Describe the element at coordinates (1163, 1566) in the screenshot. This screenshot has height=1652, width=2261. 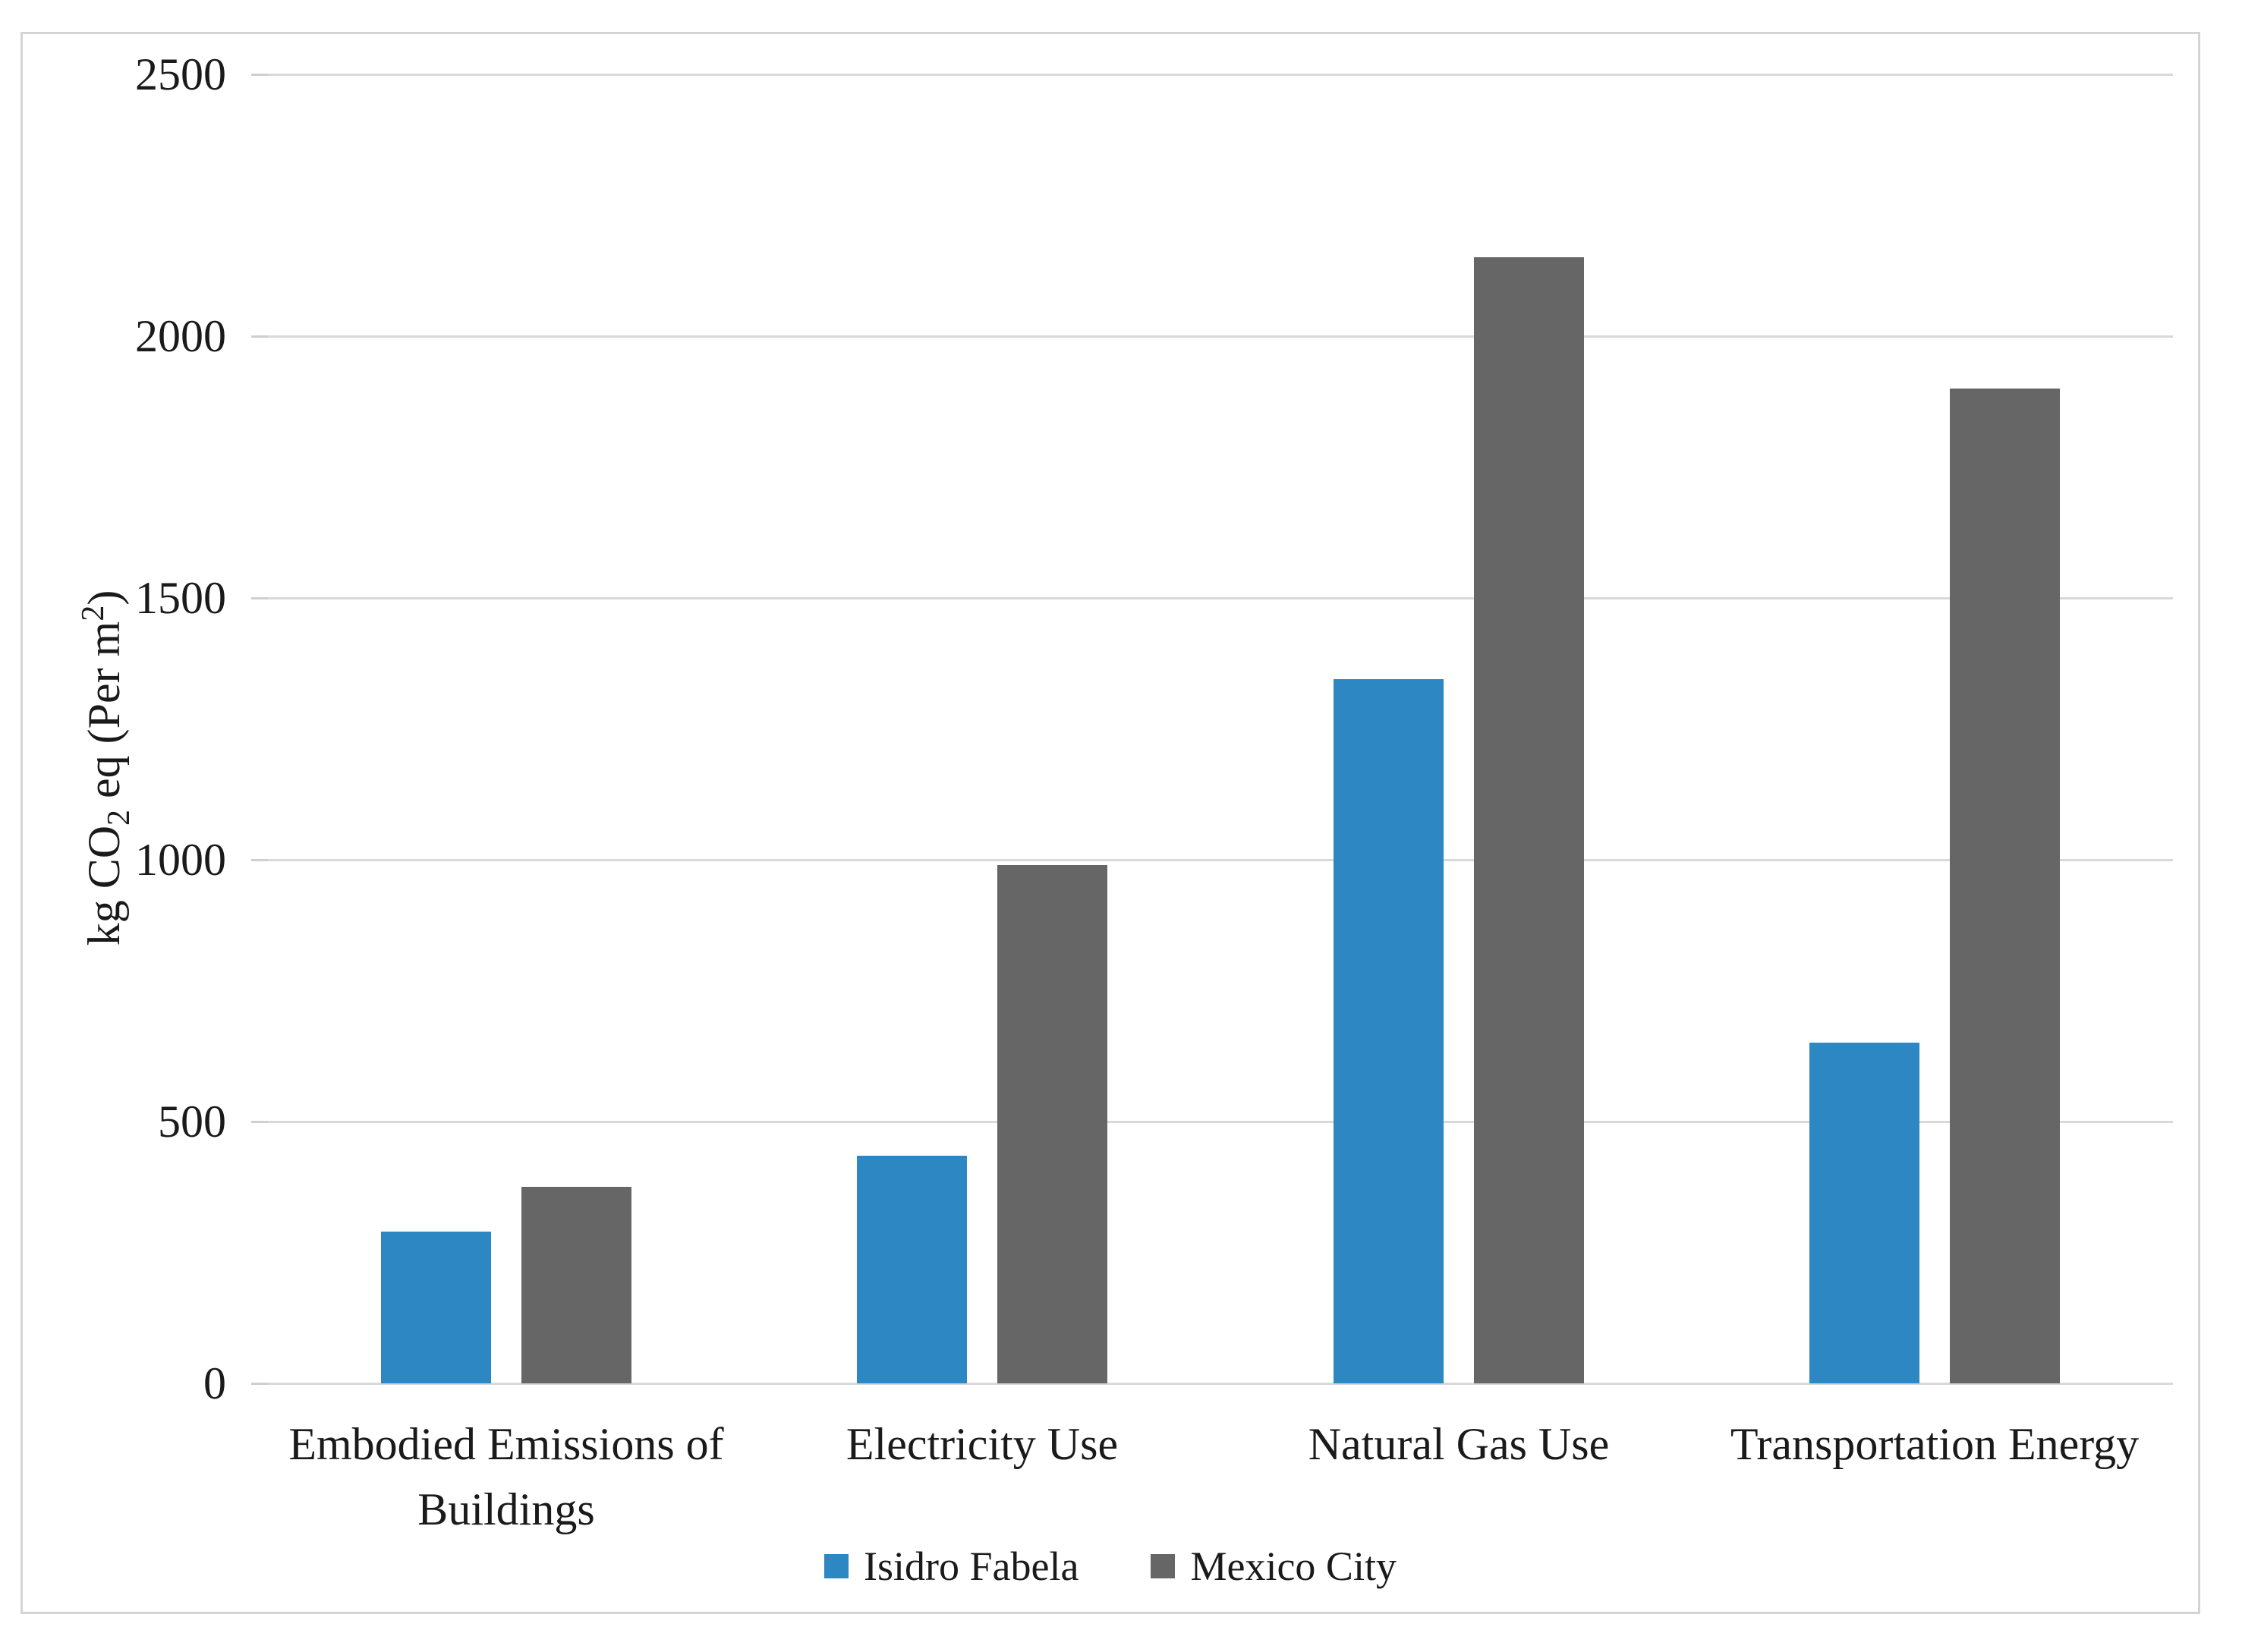
I see `legend-swatch-mexico-city-icon` at that location.